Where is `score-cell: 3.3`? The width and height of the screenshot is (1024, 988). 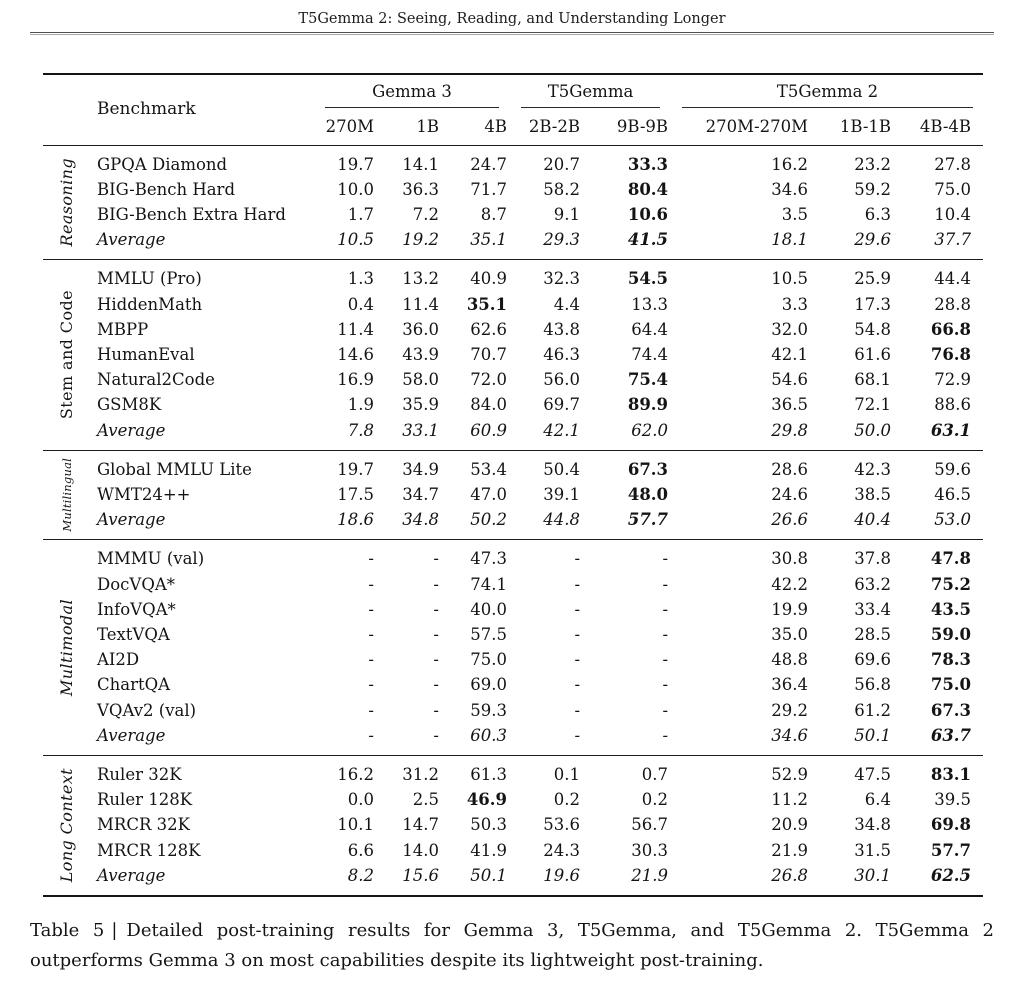
score-cell: 3.3 is located at coordinates (795, 304).